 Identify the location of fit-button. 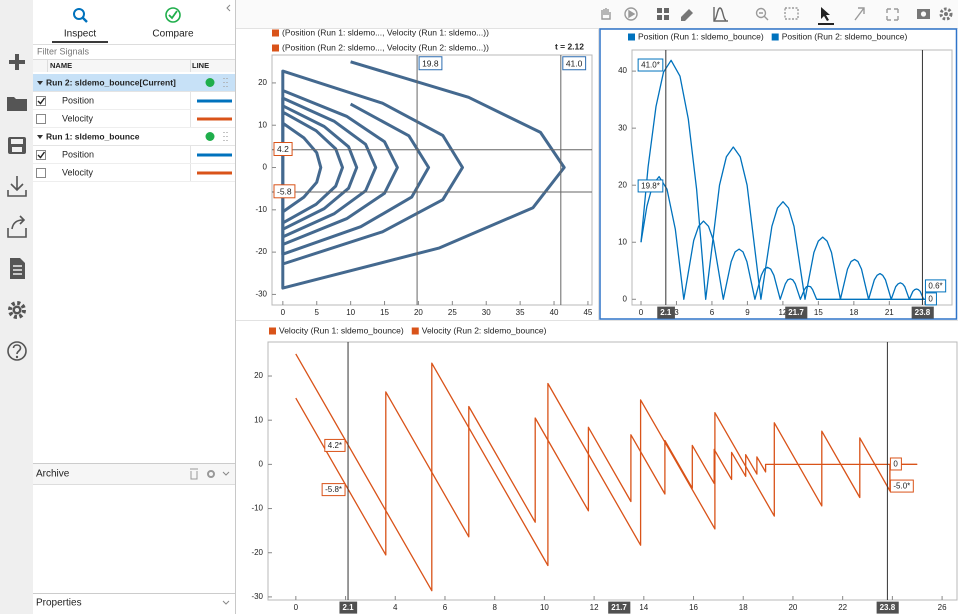
(791, 13).